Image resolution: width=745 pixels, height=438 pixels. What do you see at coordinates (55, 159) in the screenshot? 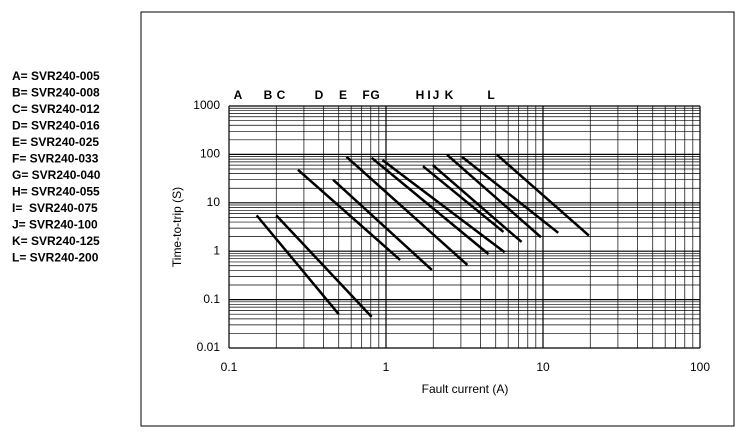
I see `legend-entry: F= SVR240-033` at bounding box center [55, 159].